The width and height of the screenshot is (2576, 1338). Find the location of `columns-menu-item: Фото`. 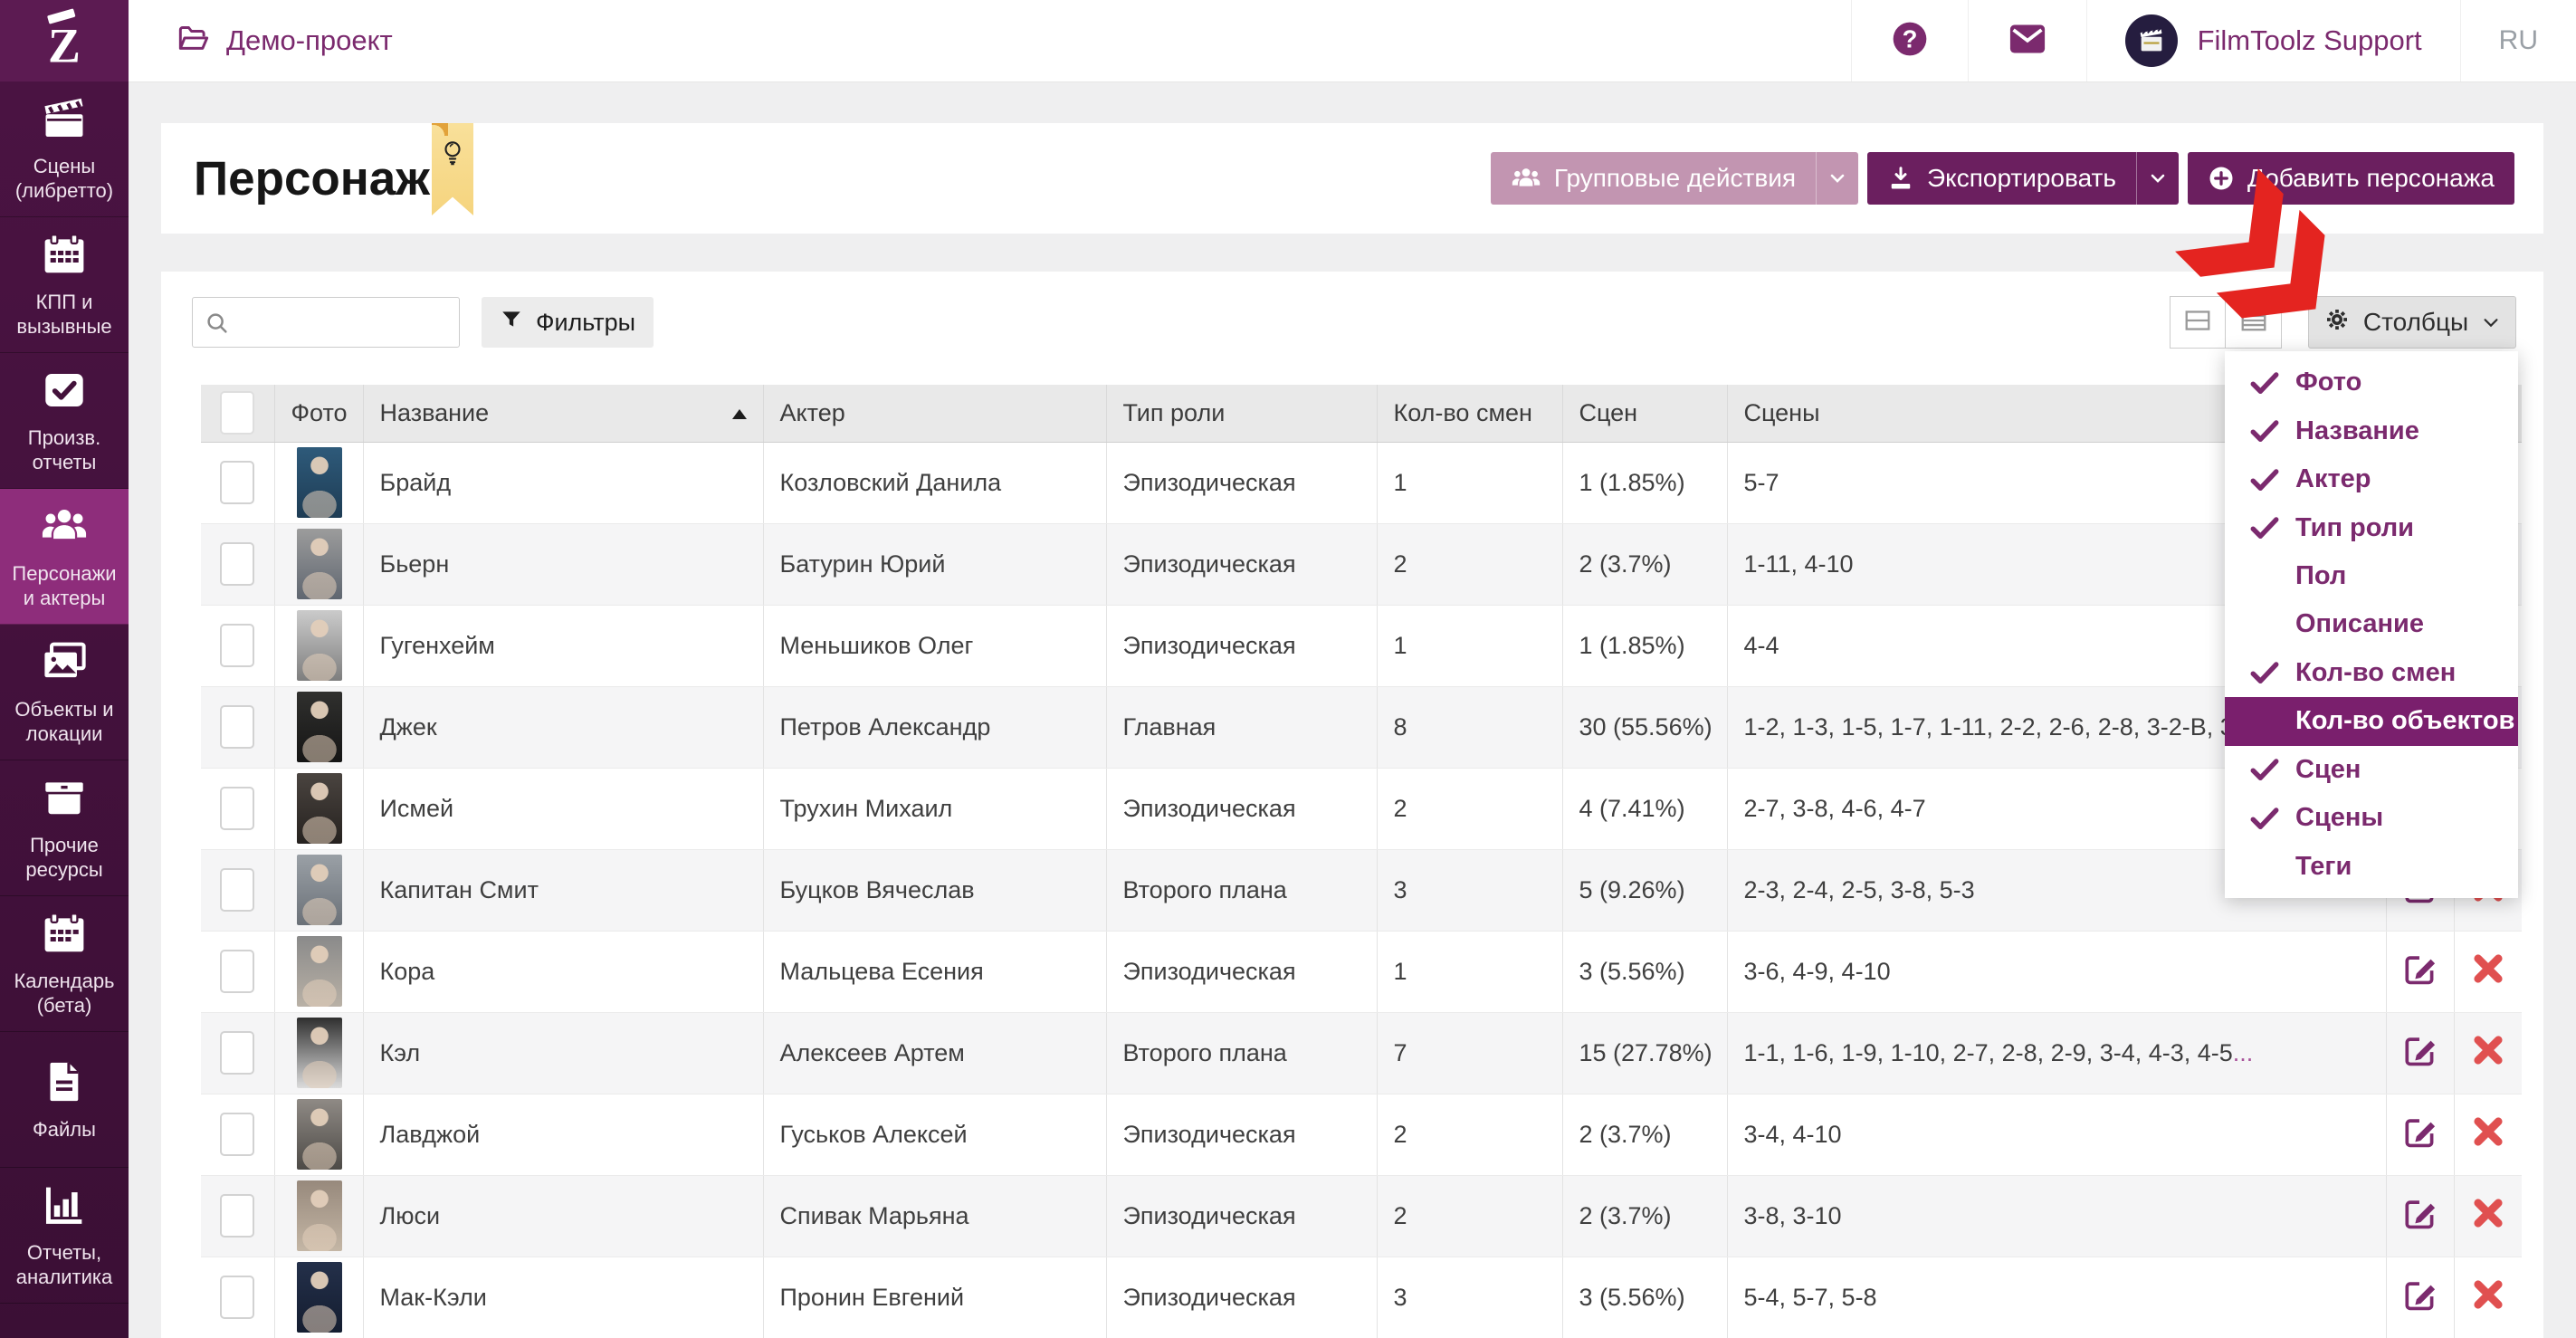

columns-menu-item: Фото is located at coordinates (2371, 382).